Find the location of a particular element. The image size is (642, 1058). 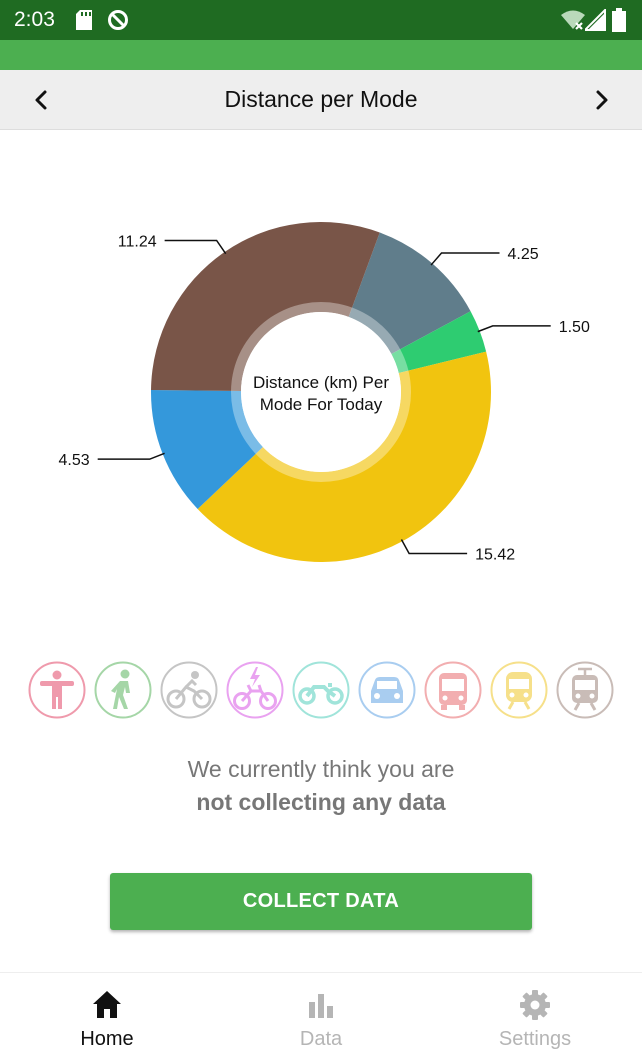

tracking-state-status: not collecting any data is located at coordinates (321, 802).